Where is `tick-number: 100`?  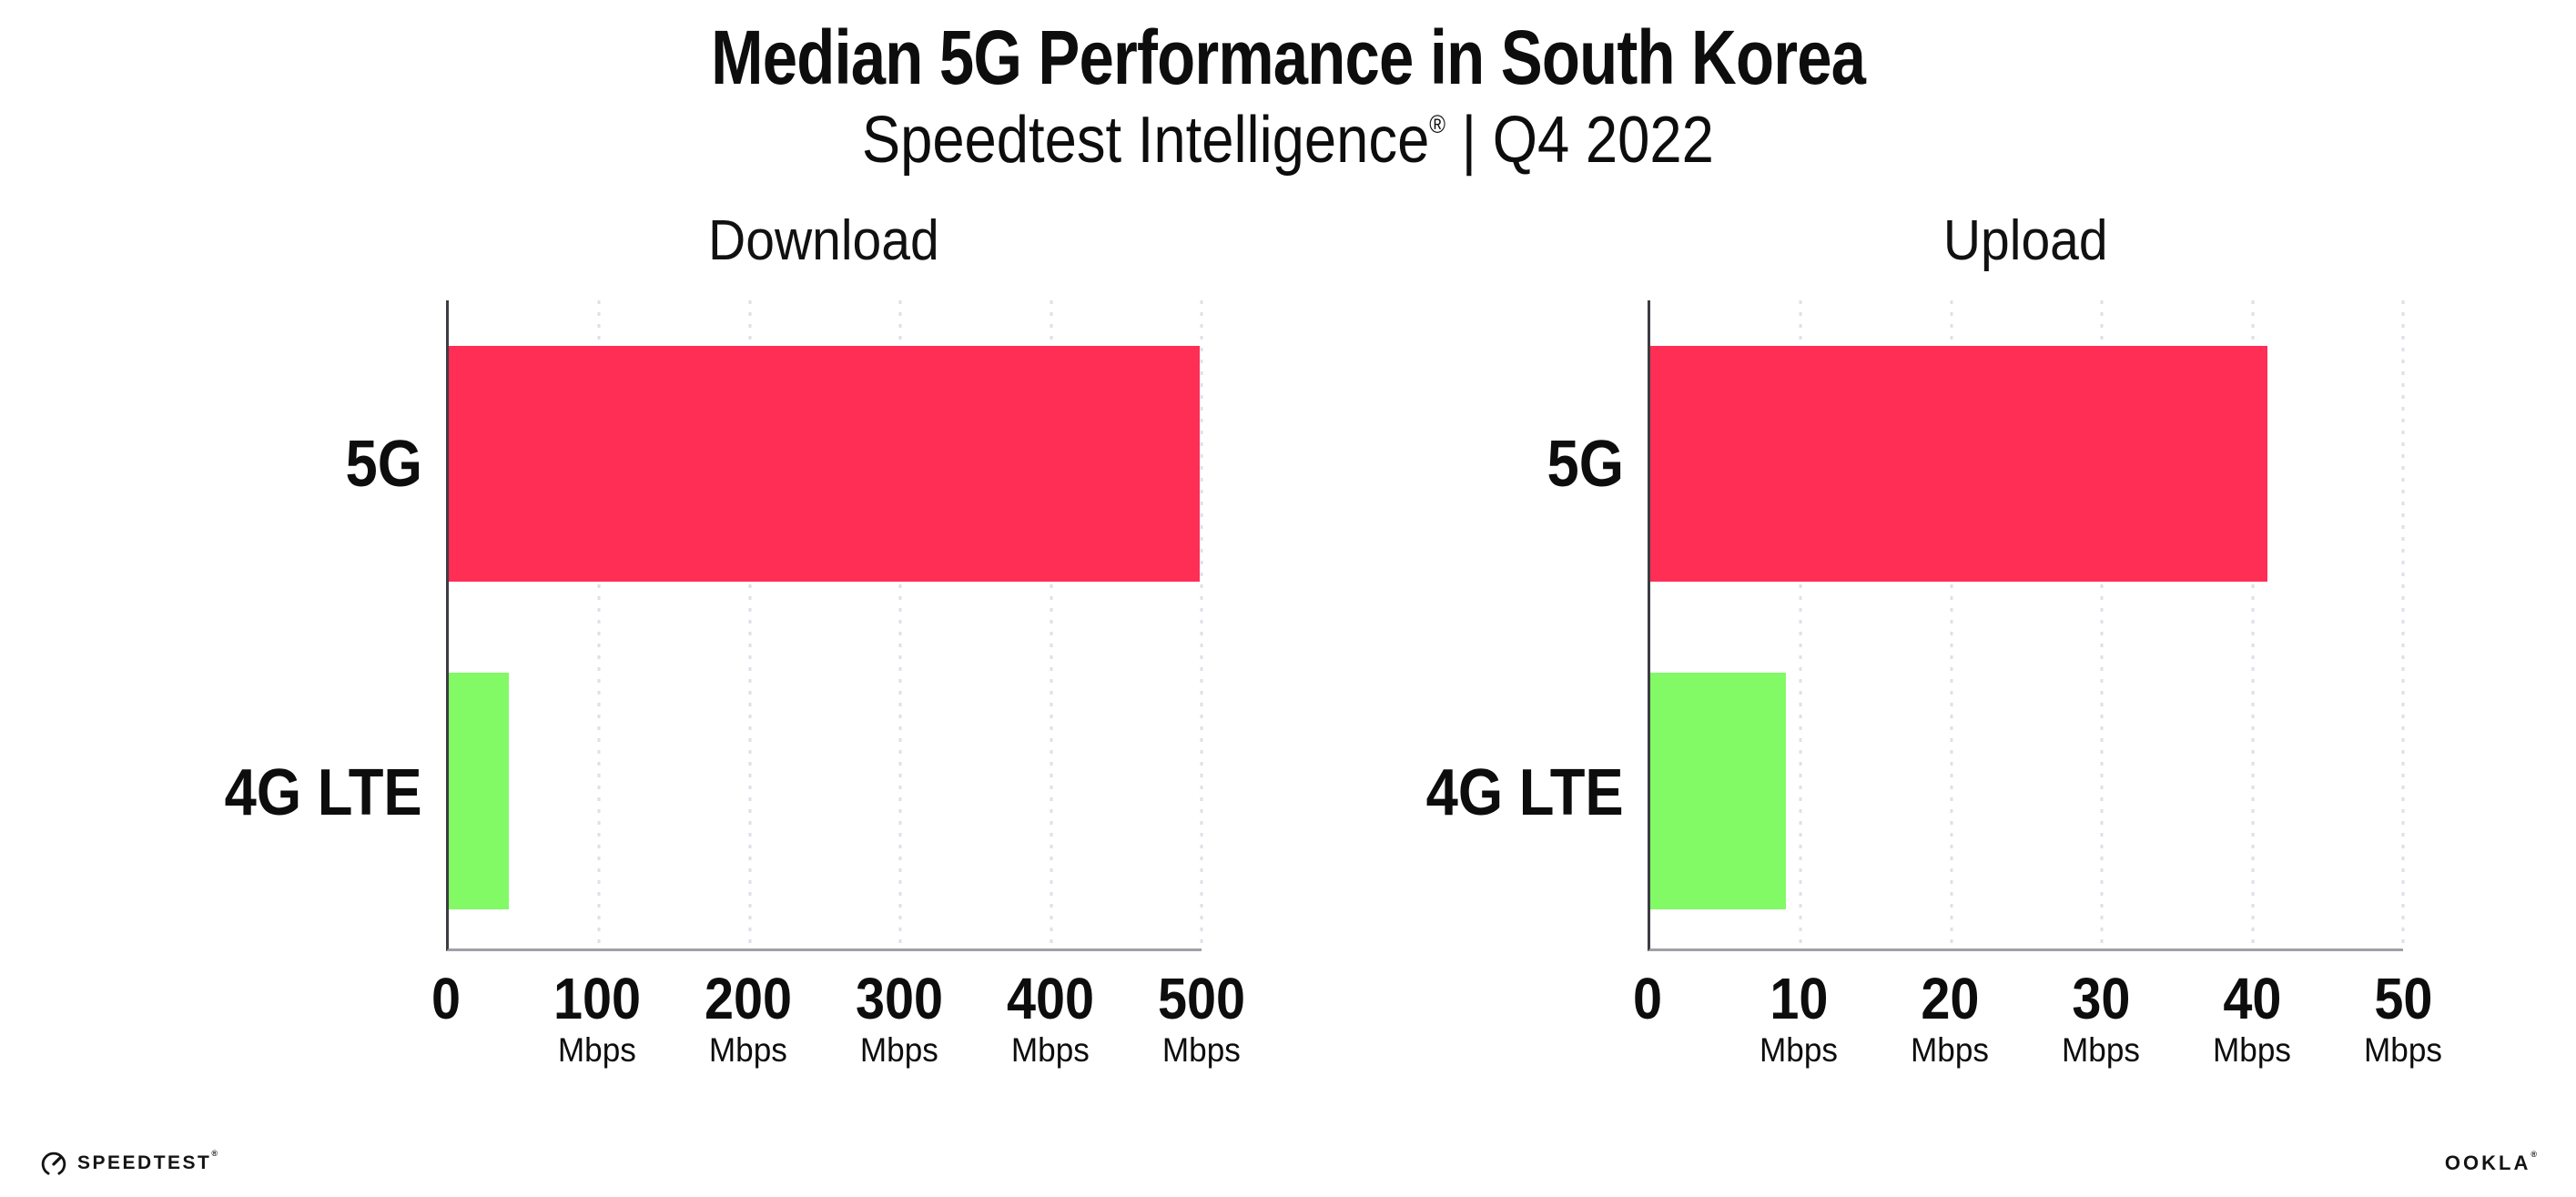
tick-number: 100 is located at coordinates (597, 998).